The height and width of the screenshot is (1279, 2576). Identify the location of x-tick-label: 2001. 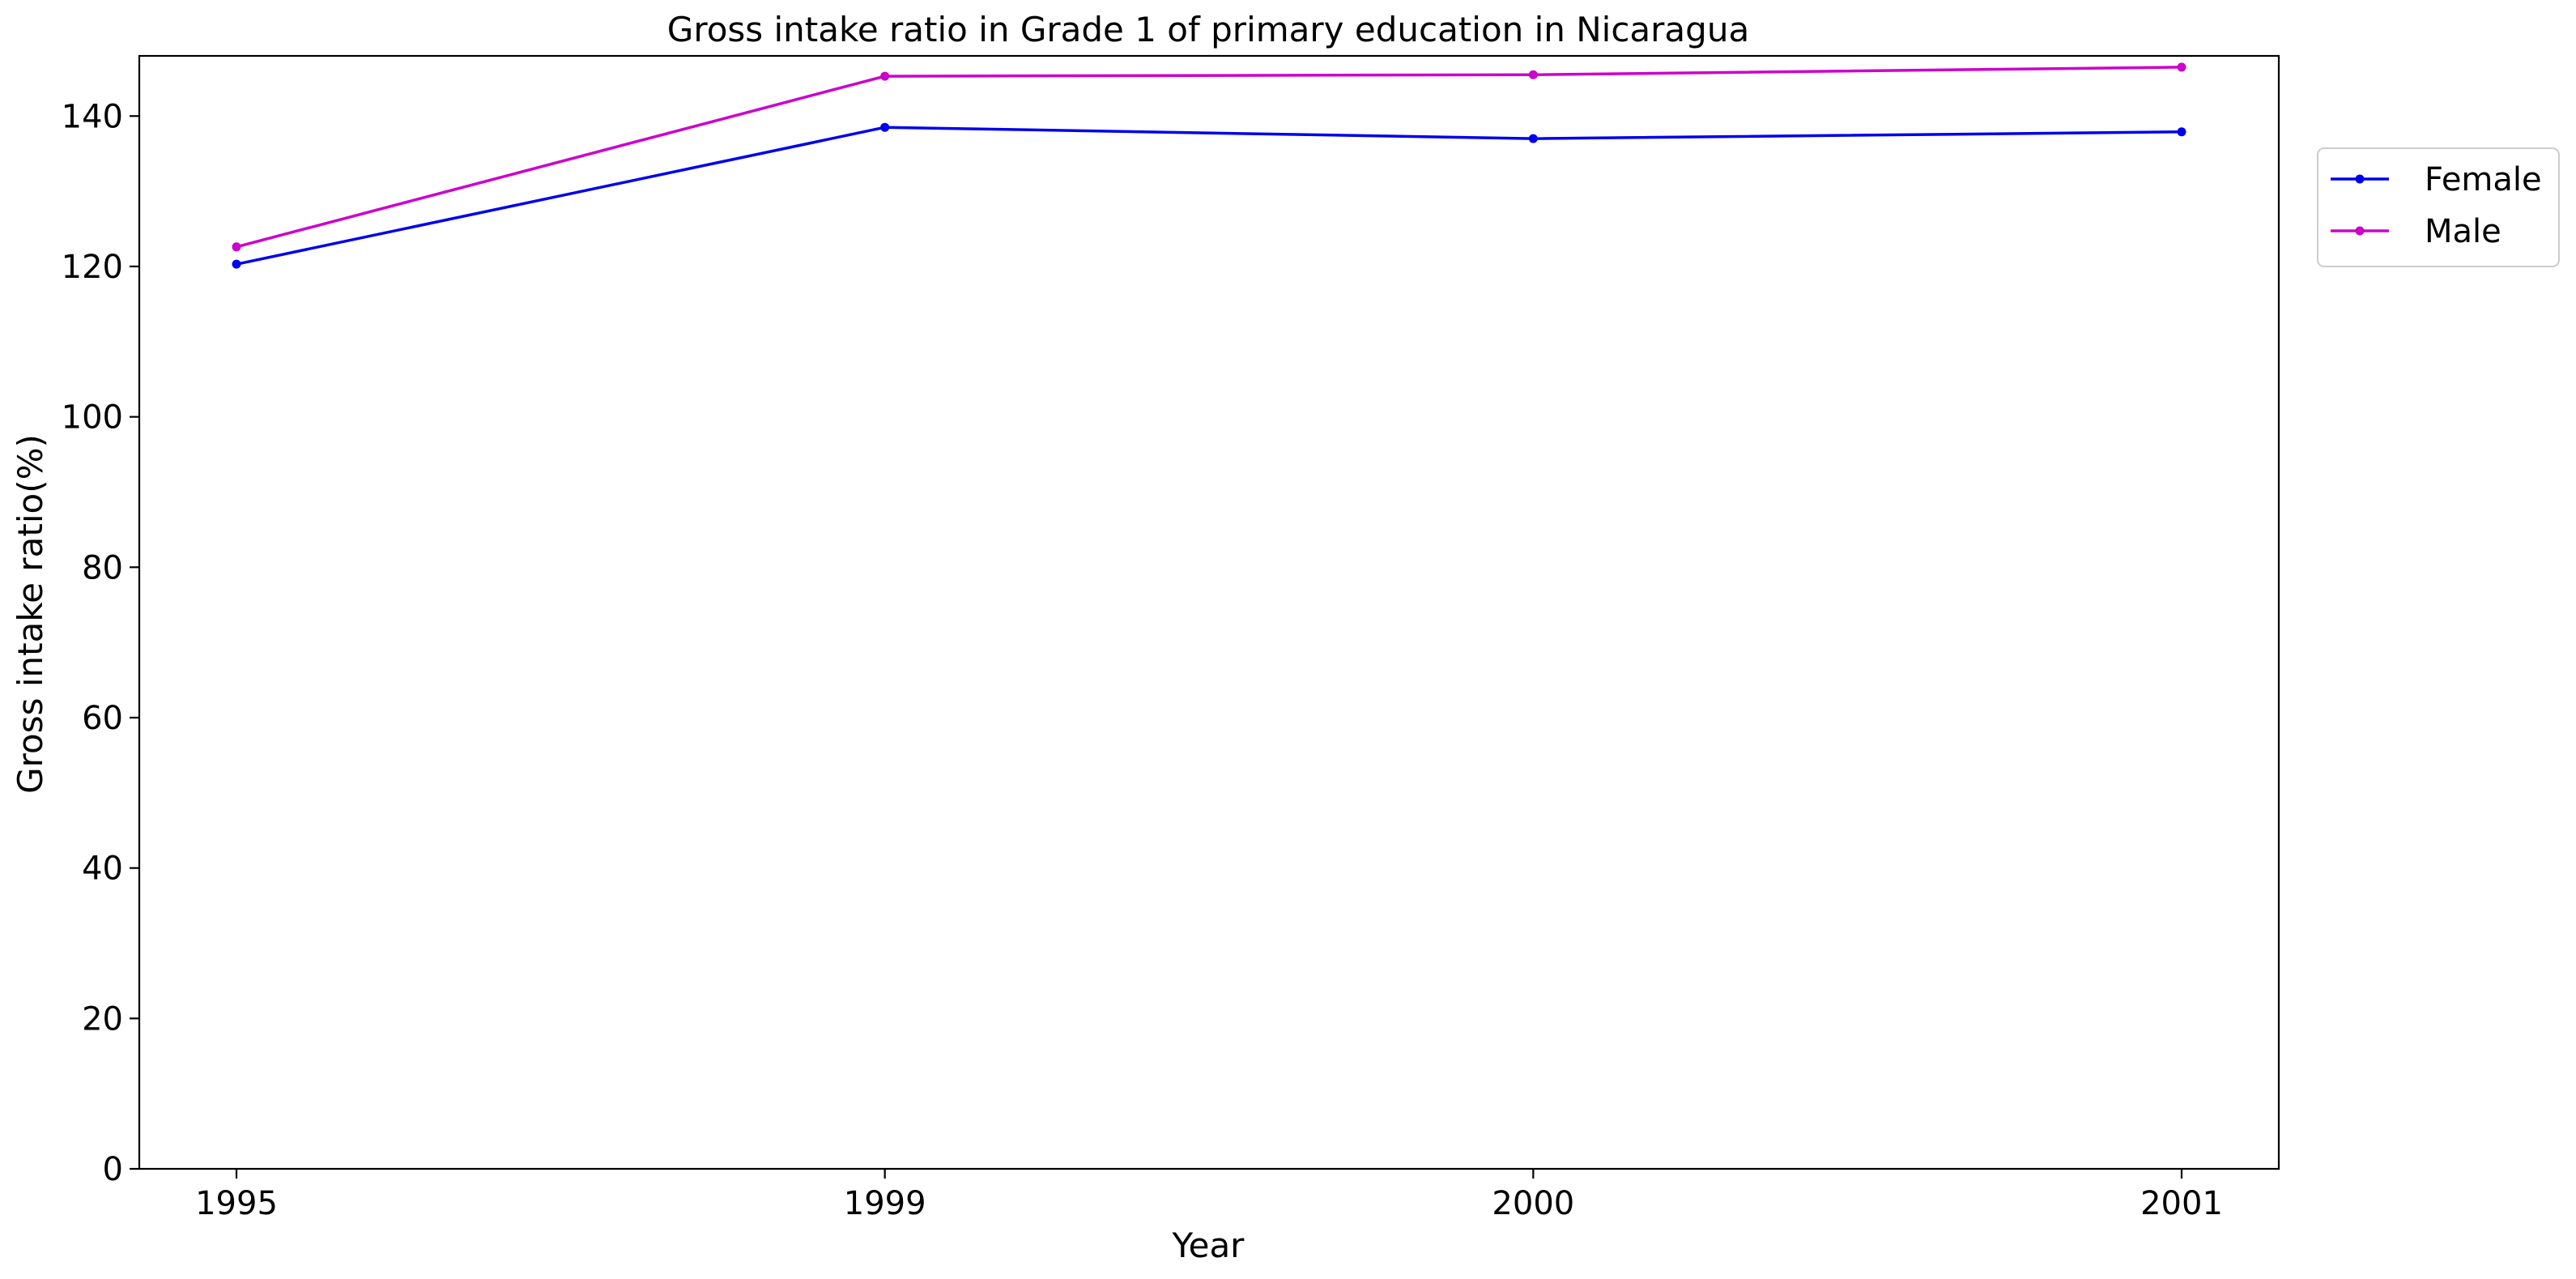
(2181, 1203).